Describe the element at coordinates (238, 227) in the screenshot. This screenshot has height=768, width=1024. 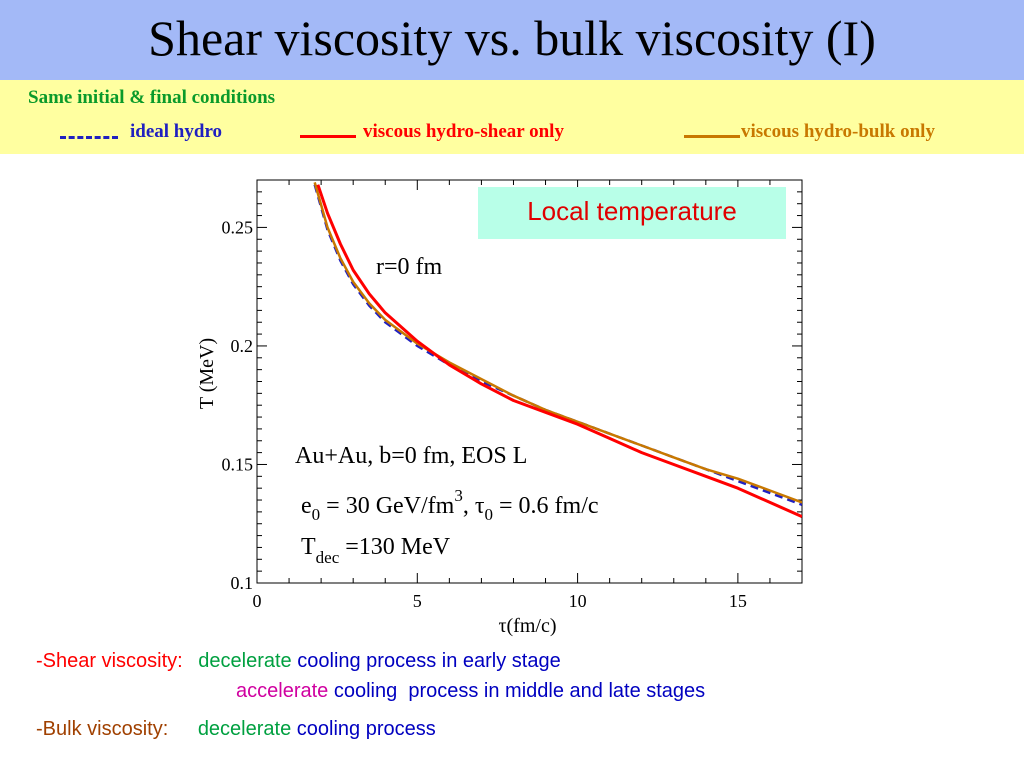
I see `y-tick-label: 0.25` at that location.